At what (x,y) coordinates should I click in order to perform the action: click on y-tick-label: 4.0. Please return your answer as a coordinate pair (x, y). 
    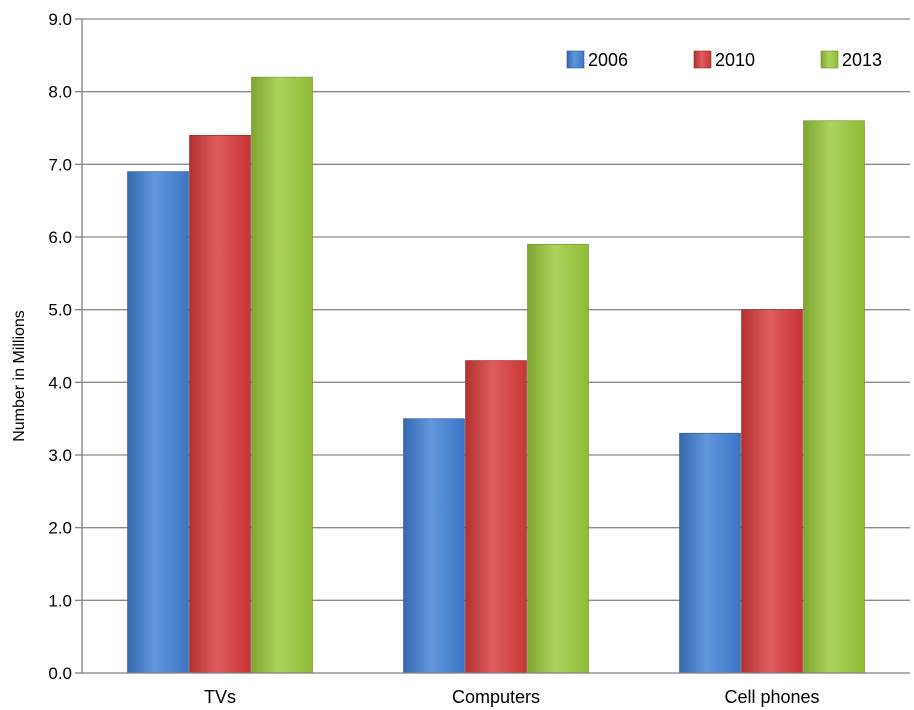
    Looking at the image, I should click on (60, 382).